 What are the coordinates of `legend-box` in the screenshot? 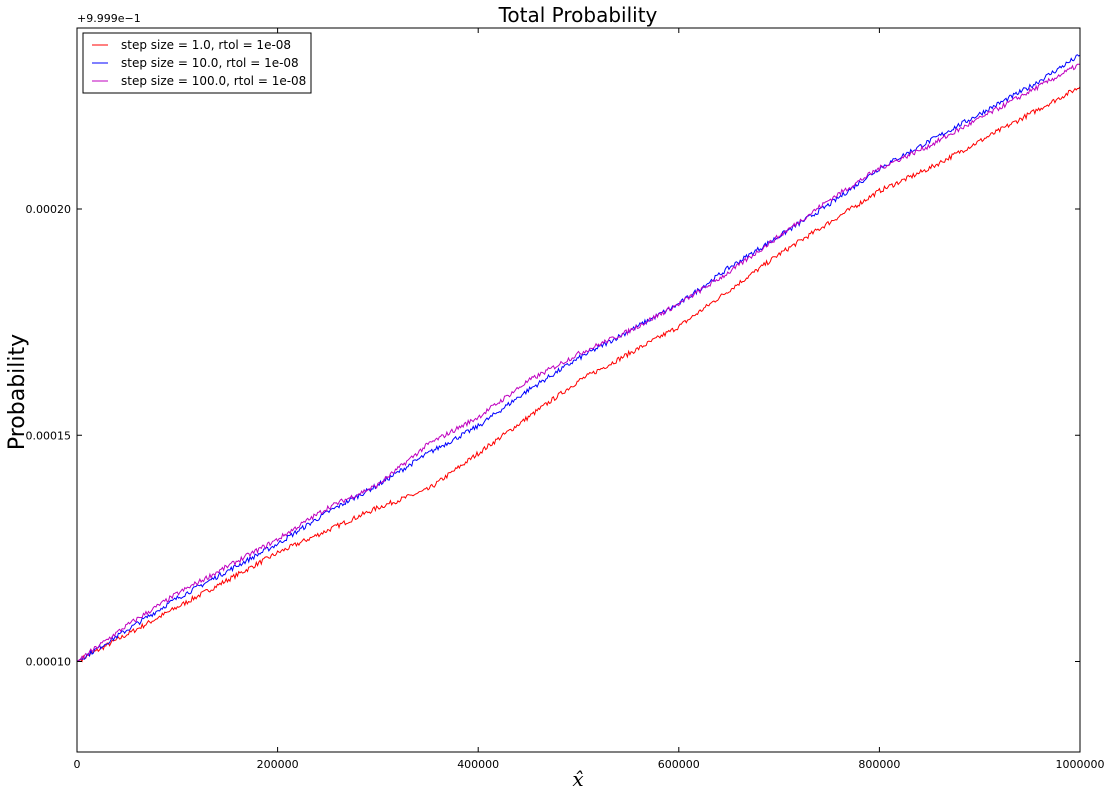 It's located at (197, 63).